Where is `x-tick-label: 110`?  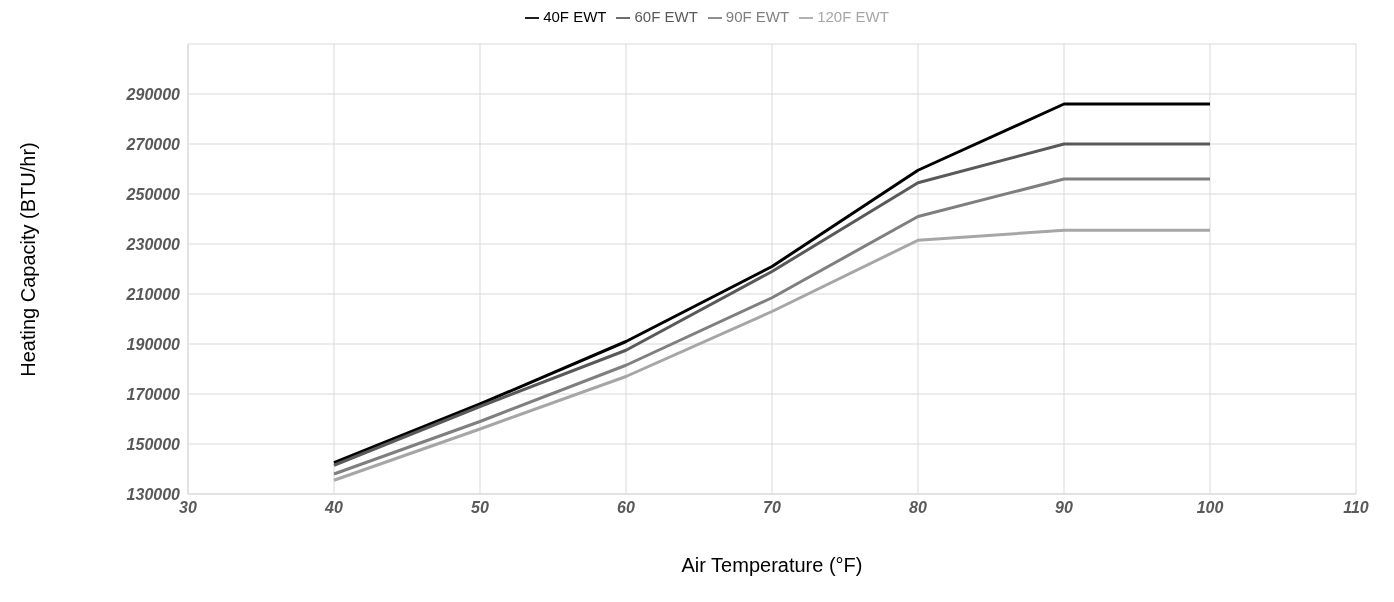 x-tick-label: 110 is located at coordinates (1356, 508).